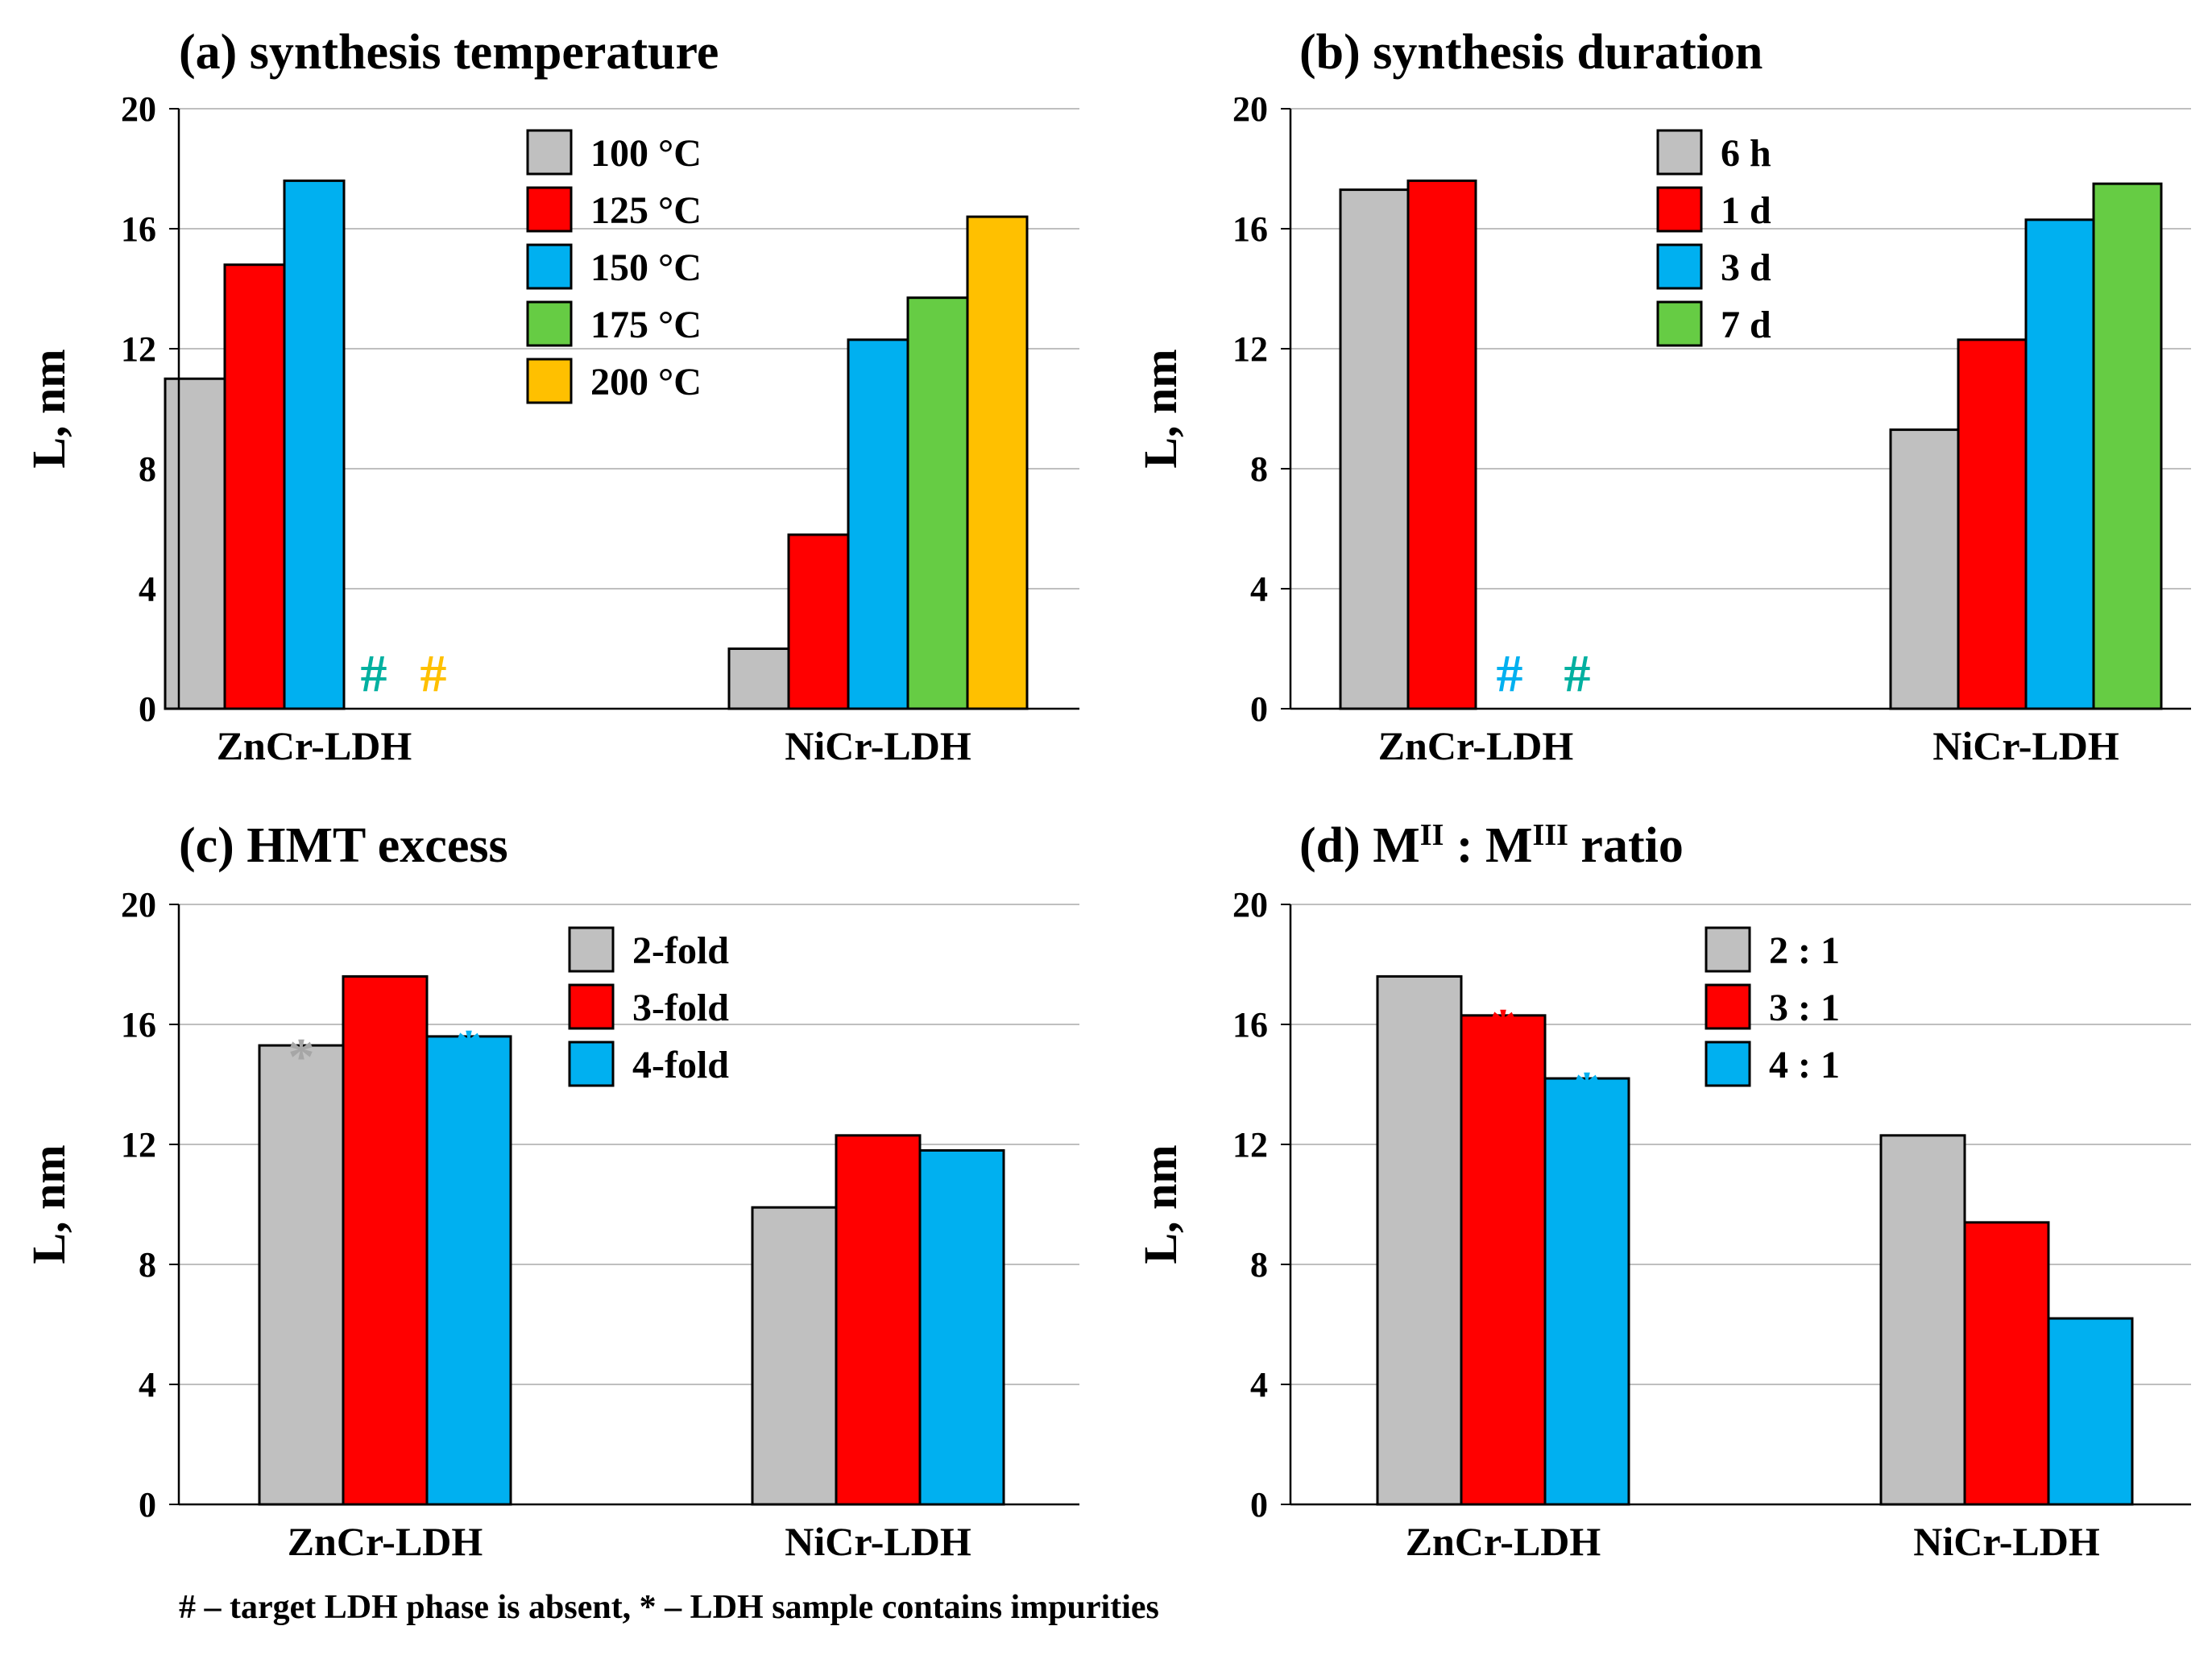  Describe the element at coordinates (1441, 444) in the screenshot. I see `bar-ZnCr-LDH-1 d` at that location.